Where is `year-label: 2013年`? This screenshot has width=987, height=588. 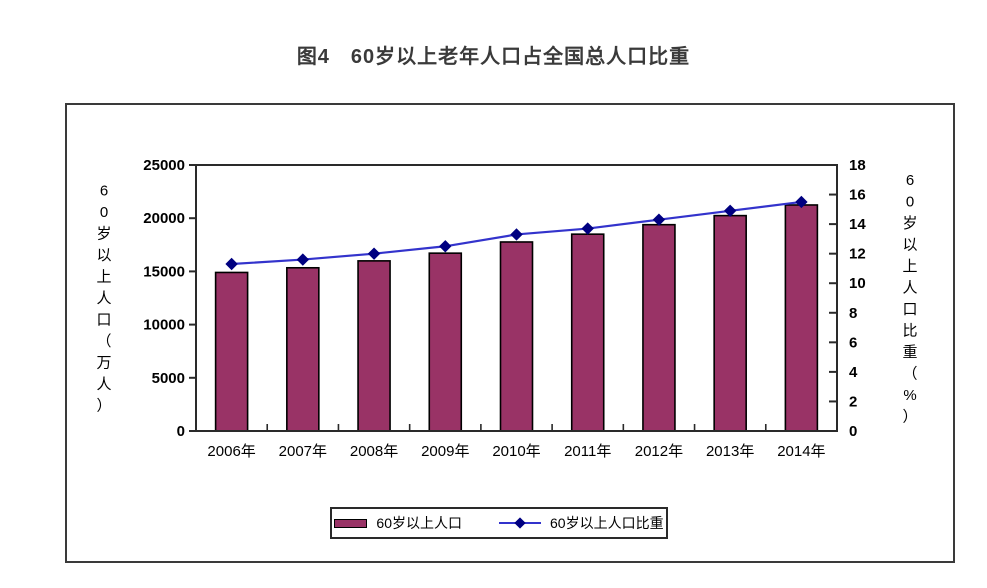
year-label: 2013年 is located at coordinates (730, 451).